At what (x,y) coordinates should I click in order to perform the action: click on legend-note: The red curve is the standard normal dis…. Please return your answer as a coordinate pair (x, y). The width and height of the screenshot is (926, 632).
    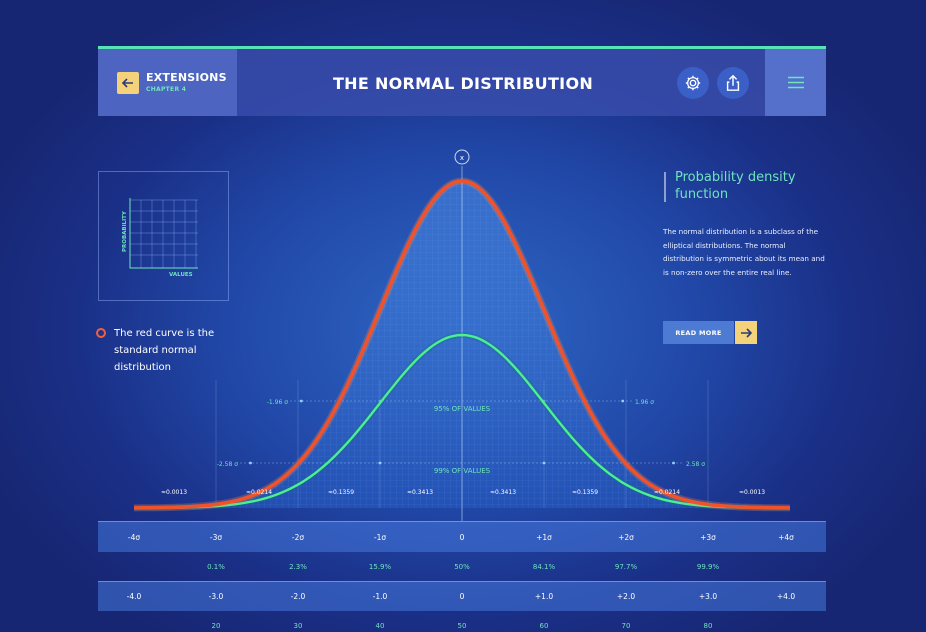
    Looking at the image, I should click on (164, 350).